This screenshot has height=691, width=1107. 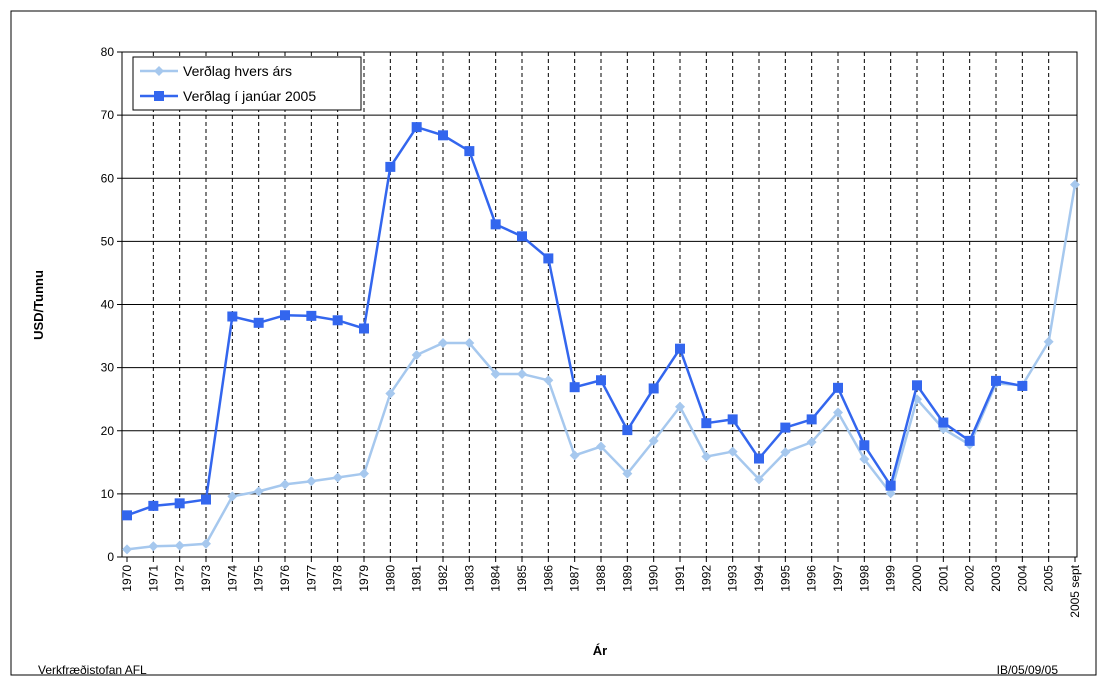 What do you see at coordinates (522, 578) in the screenshot?
I see `x-tick-label: 1985` at bounding box center [522, 578].